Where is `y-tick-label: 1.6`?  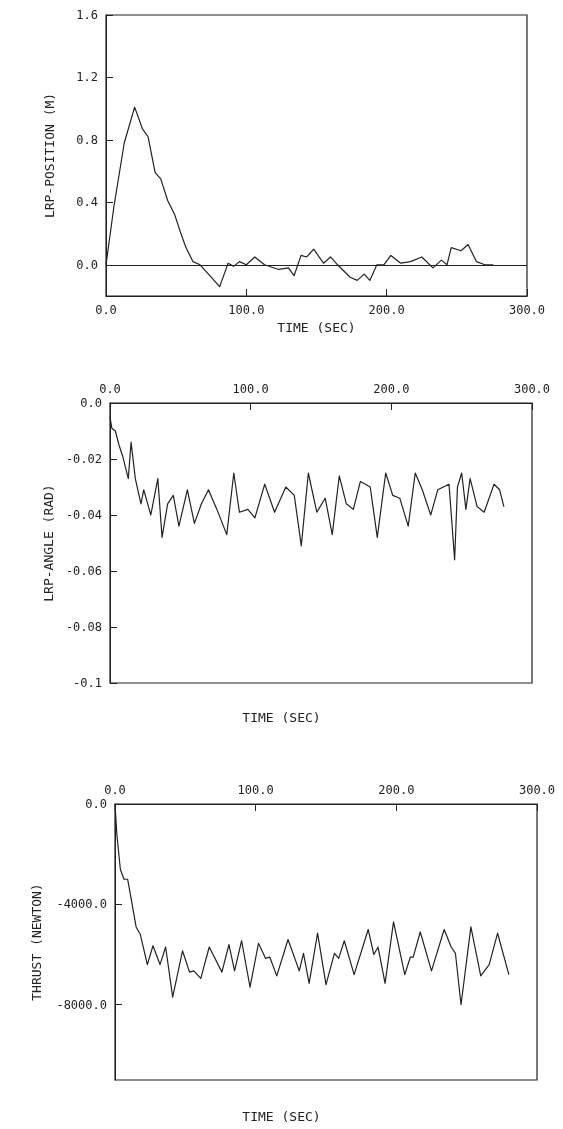
y-tick-label: 1.6 is located at coordinates (87, 15).